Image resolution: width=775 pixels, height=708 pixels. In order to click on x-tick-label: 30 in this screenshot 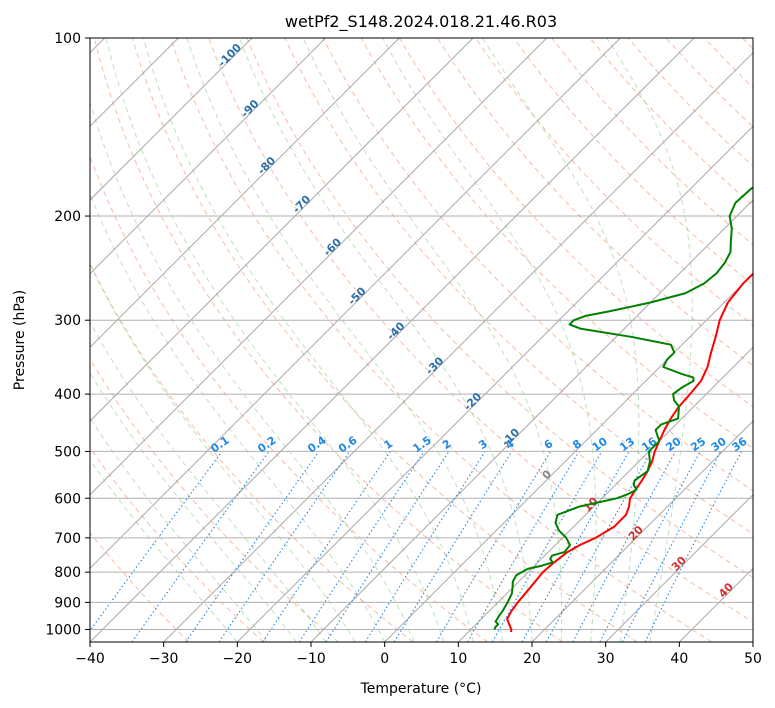, I will do `click(606, 659)`.